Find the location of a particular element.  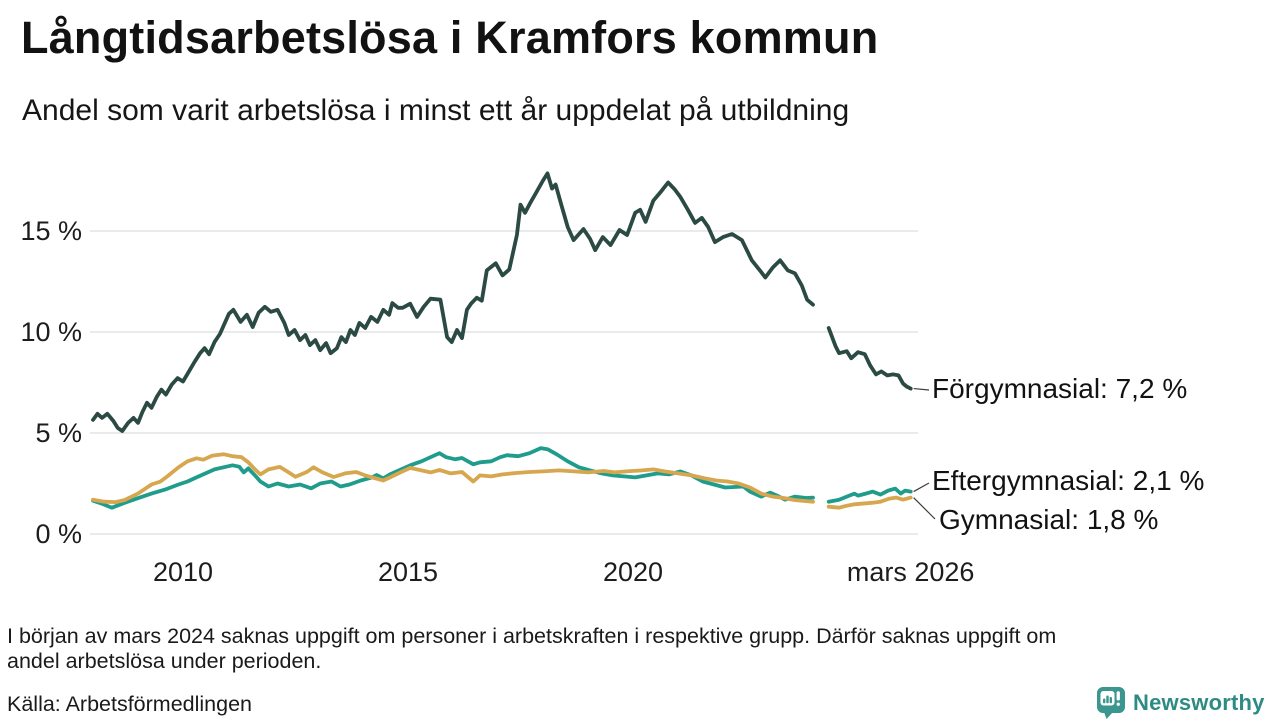

series-end-label-eftergymnasial: Eftergymnasial: 2,1 % is located at coordinates (1068, 480).